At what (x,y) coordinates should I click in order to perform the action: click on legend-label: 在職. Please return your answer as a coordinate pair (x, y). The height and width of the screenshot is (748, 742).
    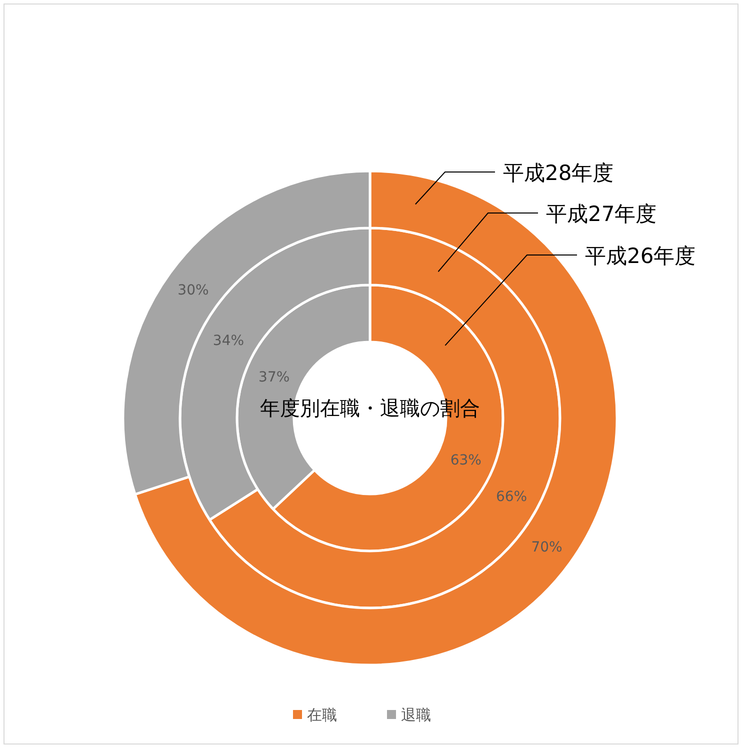
    Looking at the image, I should click on (322, 715).